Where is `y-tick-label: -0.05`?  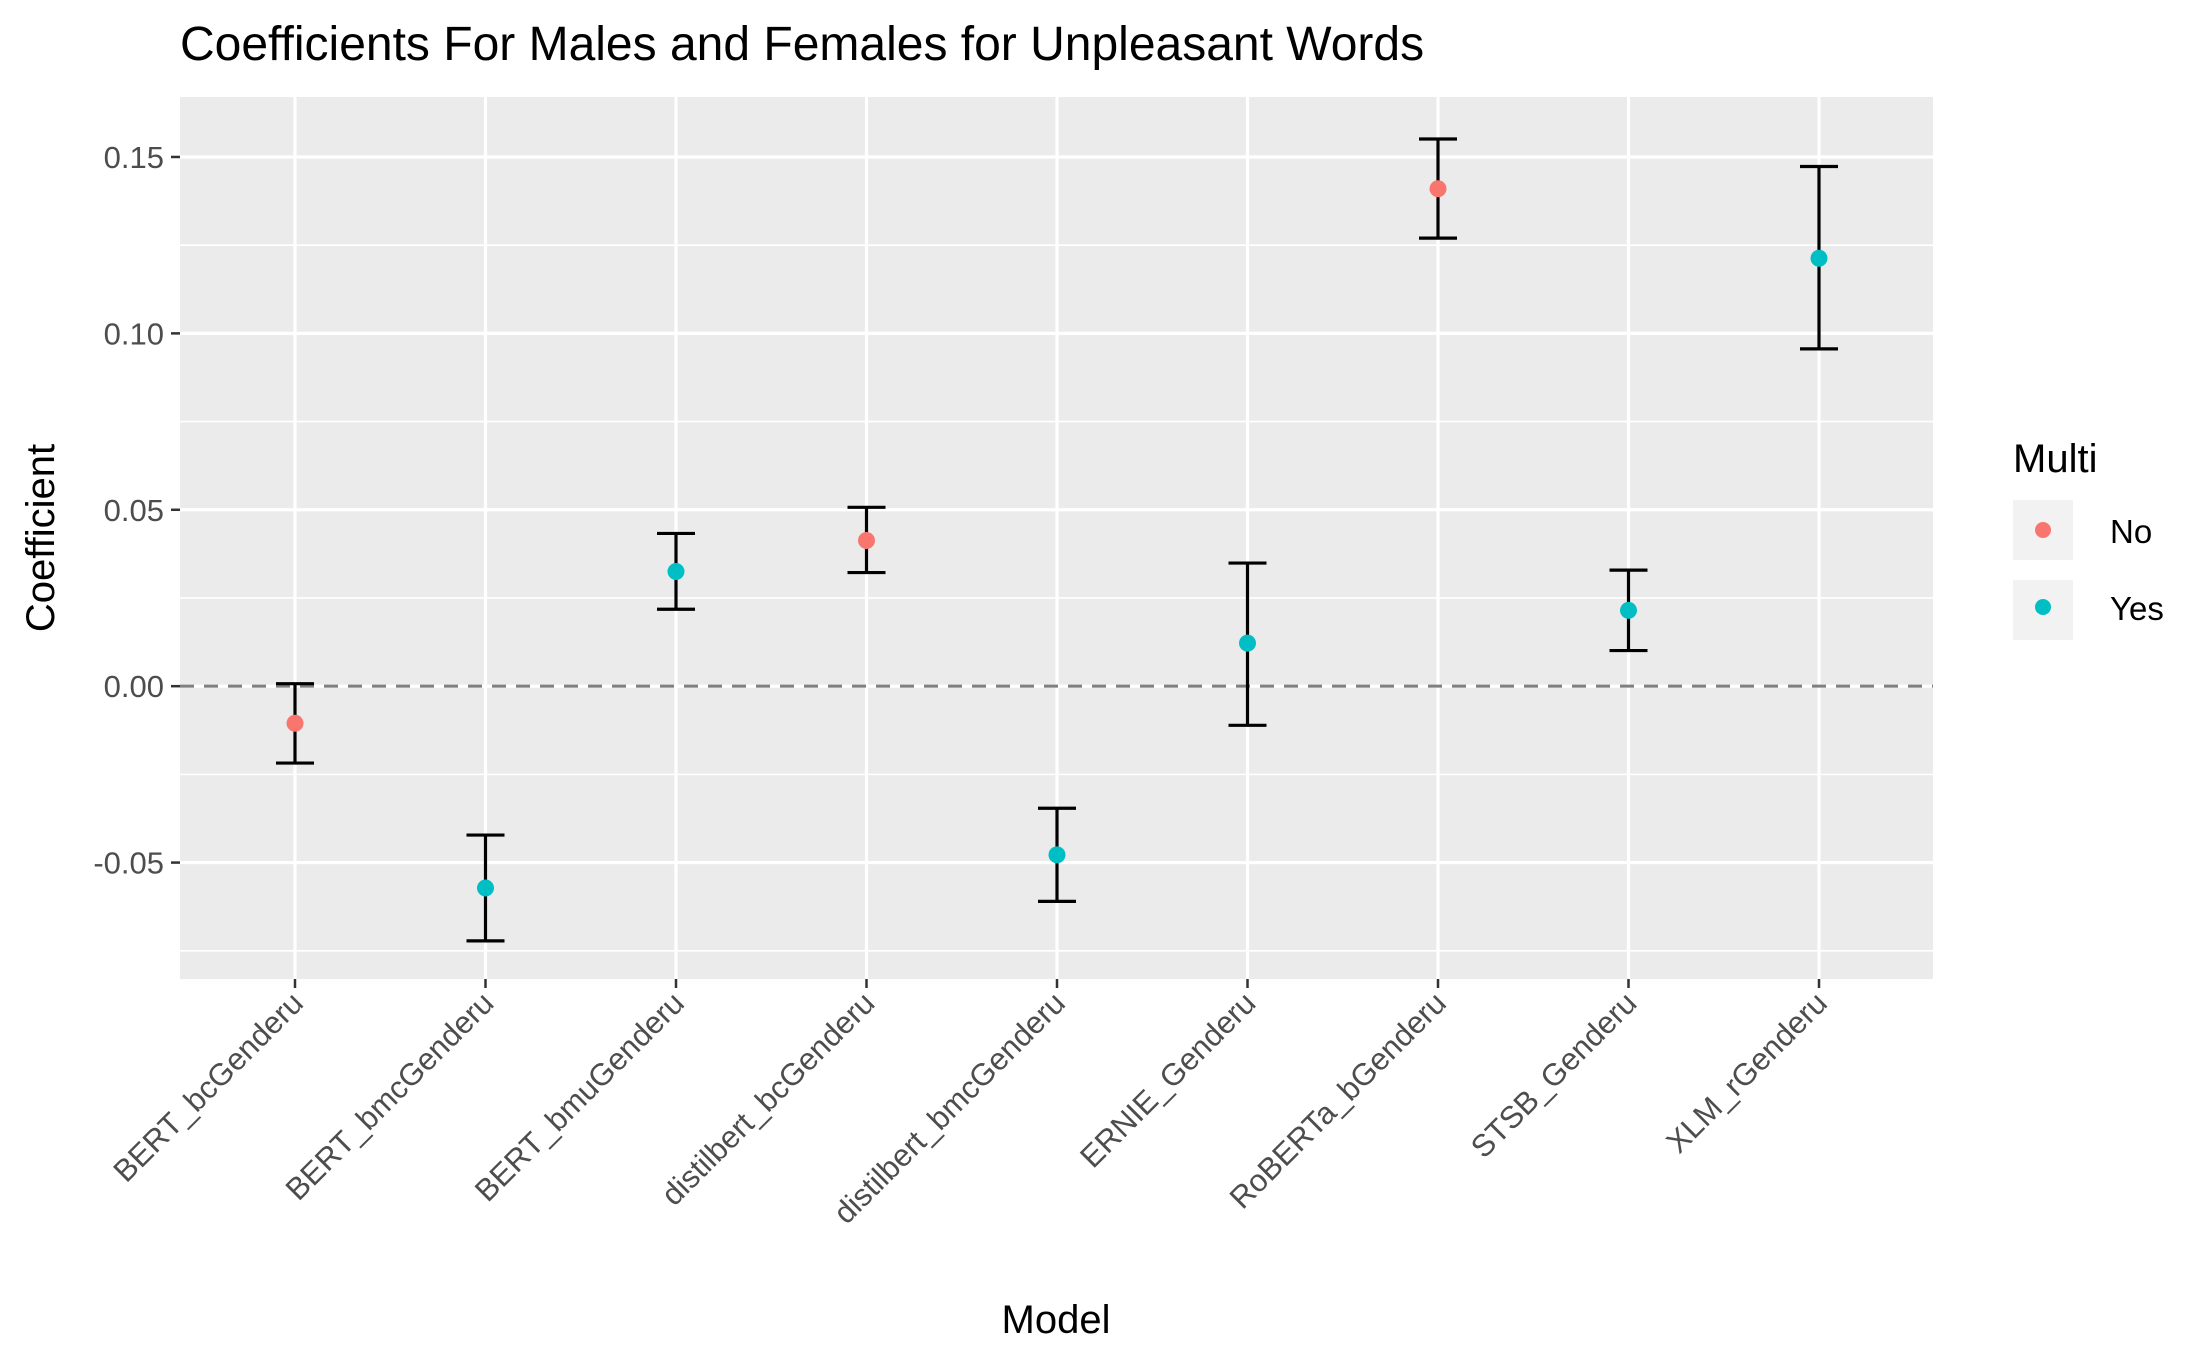 y-tick-label: -0.05 is located at coordinates (128, 863).